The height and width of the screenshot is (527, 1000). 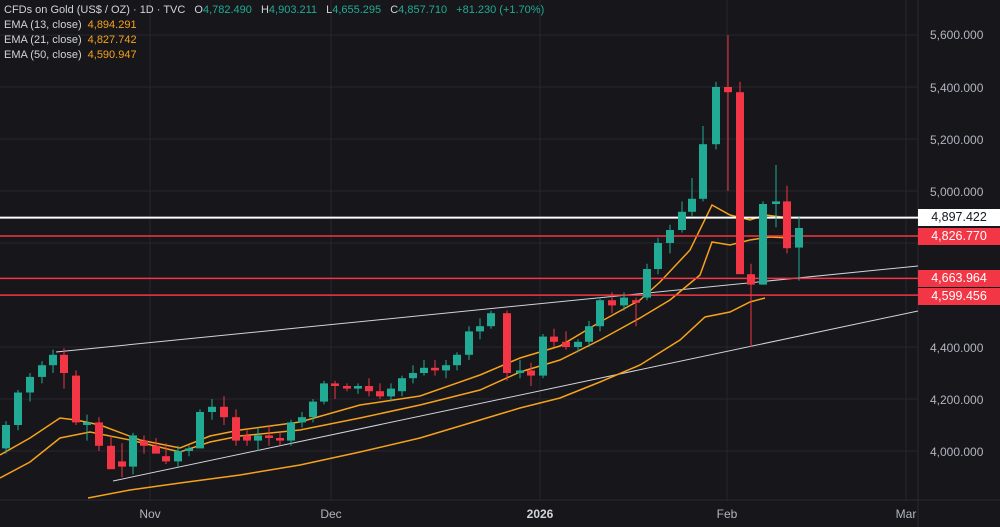 What do you see at coordinates (43, 55) in the screenshot?
I see `ema50-label: EMA (50, close)` at bounding box center [43, 55].